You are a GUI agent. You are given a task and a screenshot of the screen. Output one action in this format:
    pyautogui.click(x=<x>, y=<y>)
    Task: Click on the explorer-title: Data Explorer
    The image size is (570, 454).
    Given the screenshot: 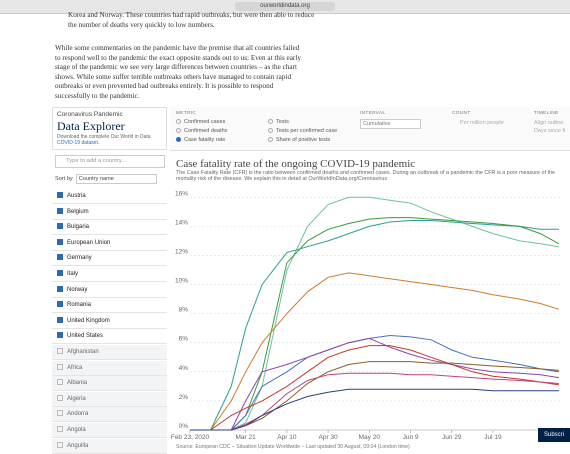 What is the action you would take?
    pyautogui.click(x=91, y=126)
    